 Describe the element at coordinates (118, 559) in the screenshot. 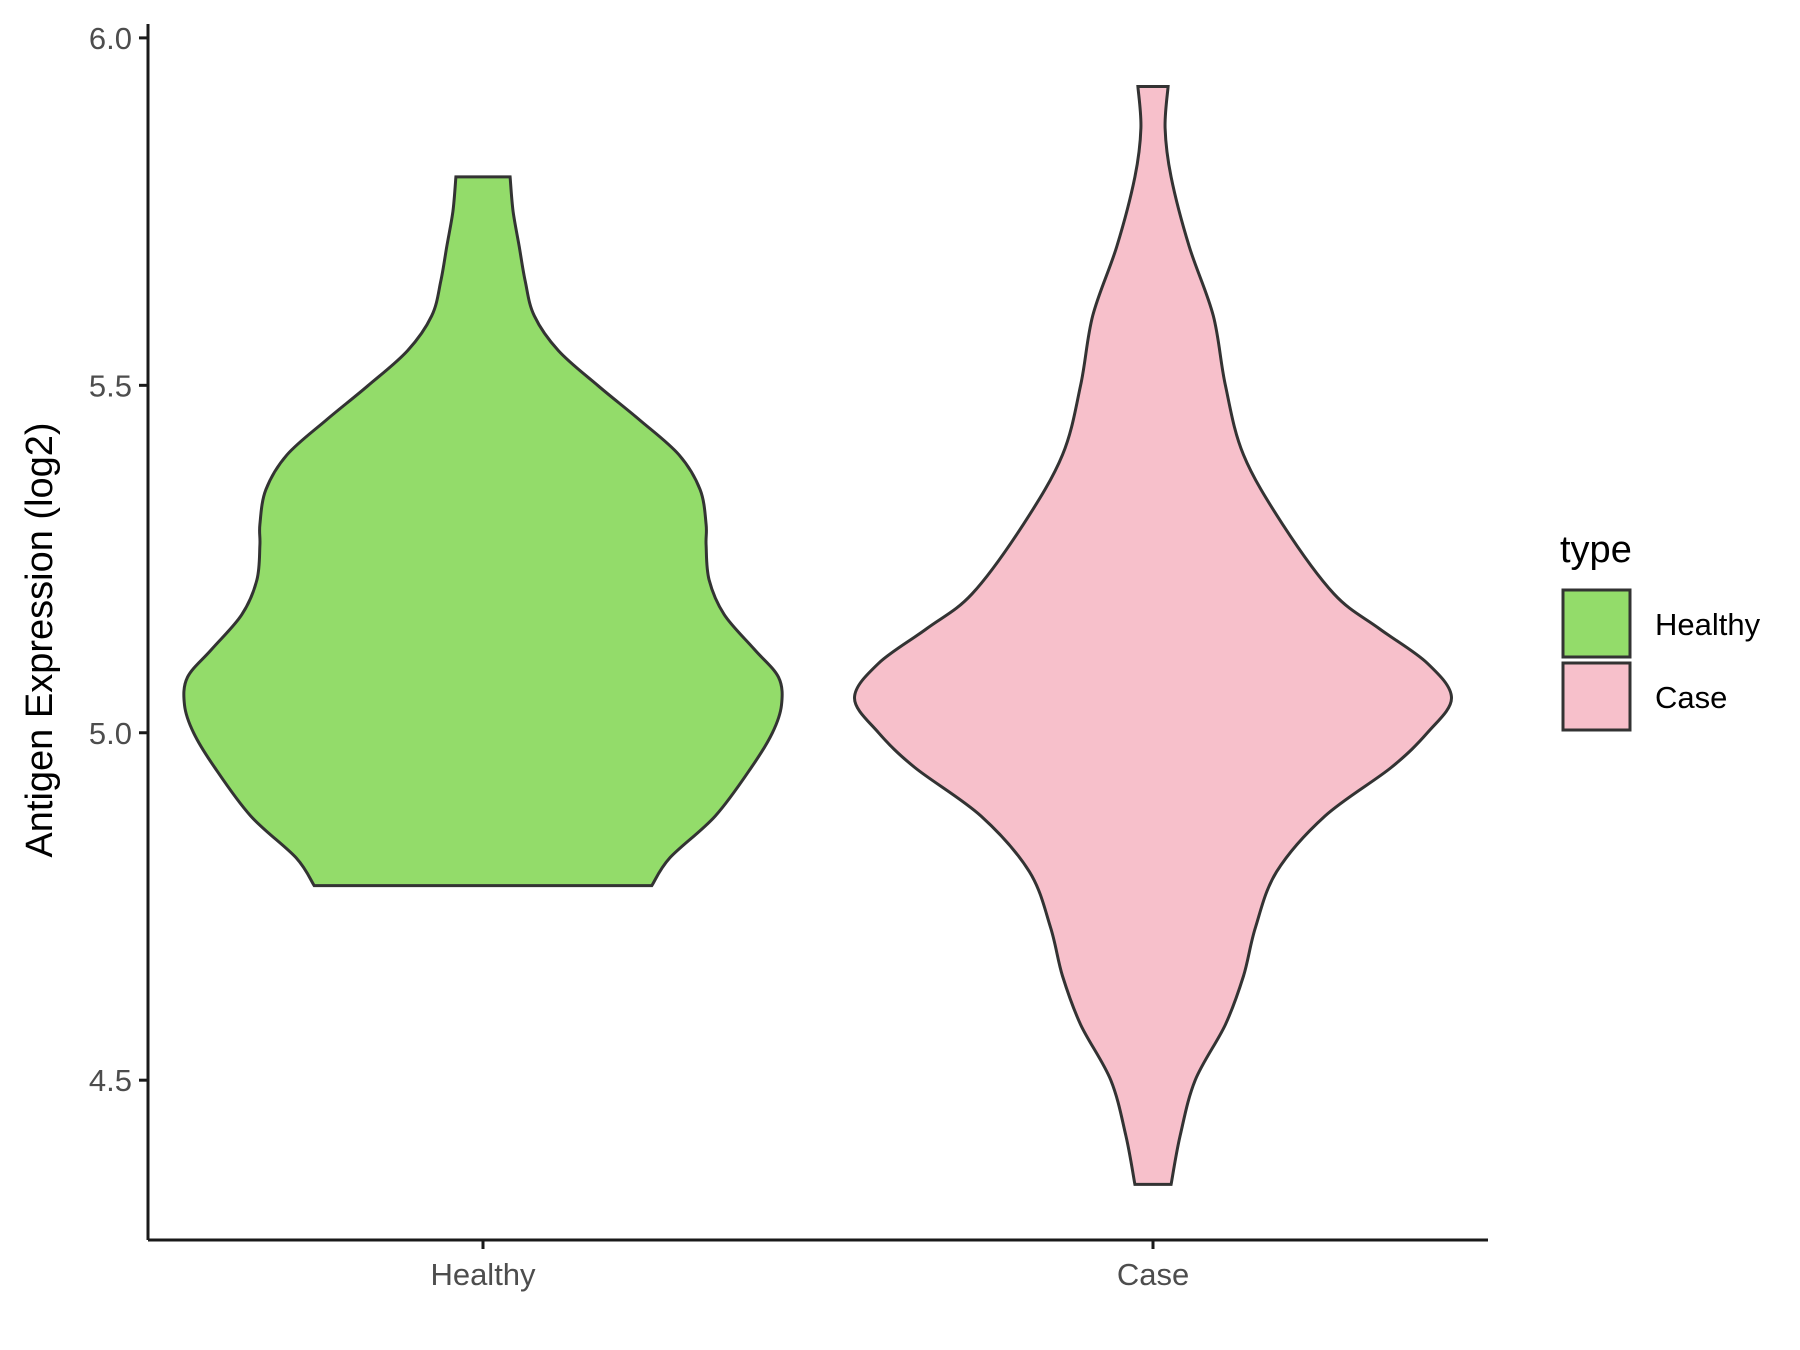

I see `y-axis-ticks: 4.5 5.0 5.5 6.0` at that location.